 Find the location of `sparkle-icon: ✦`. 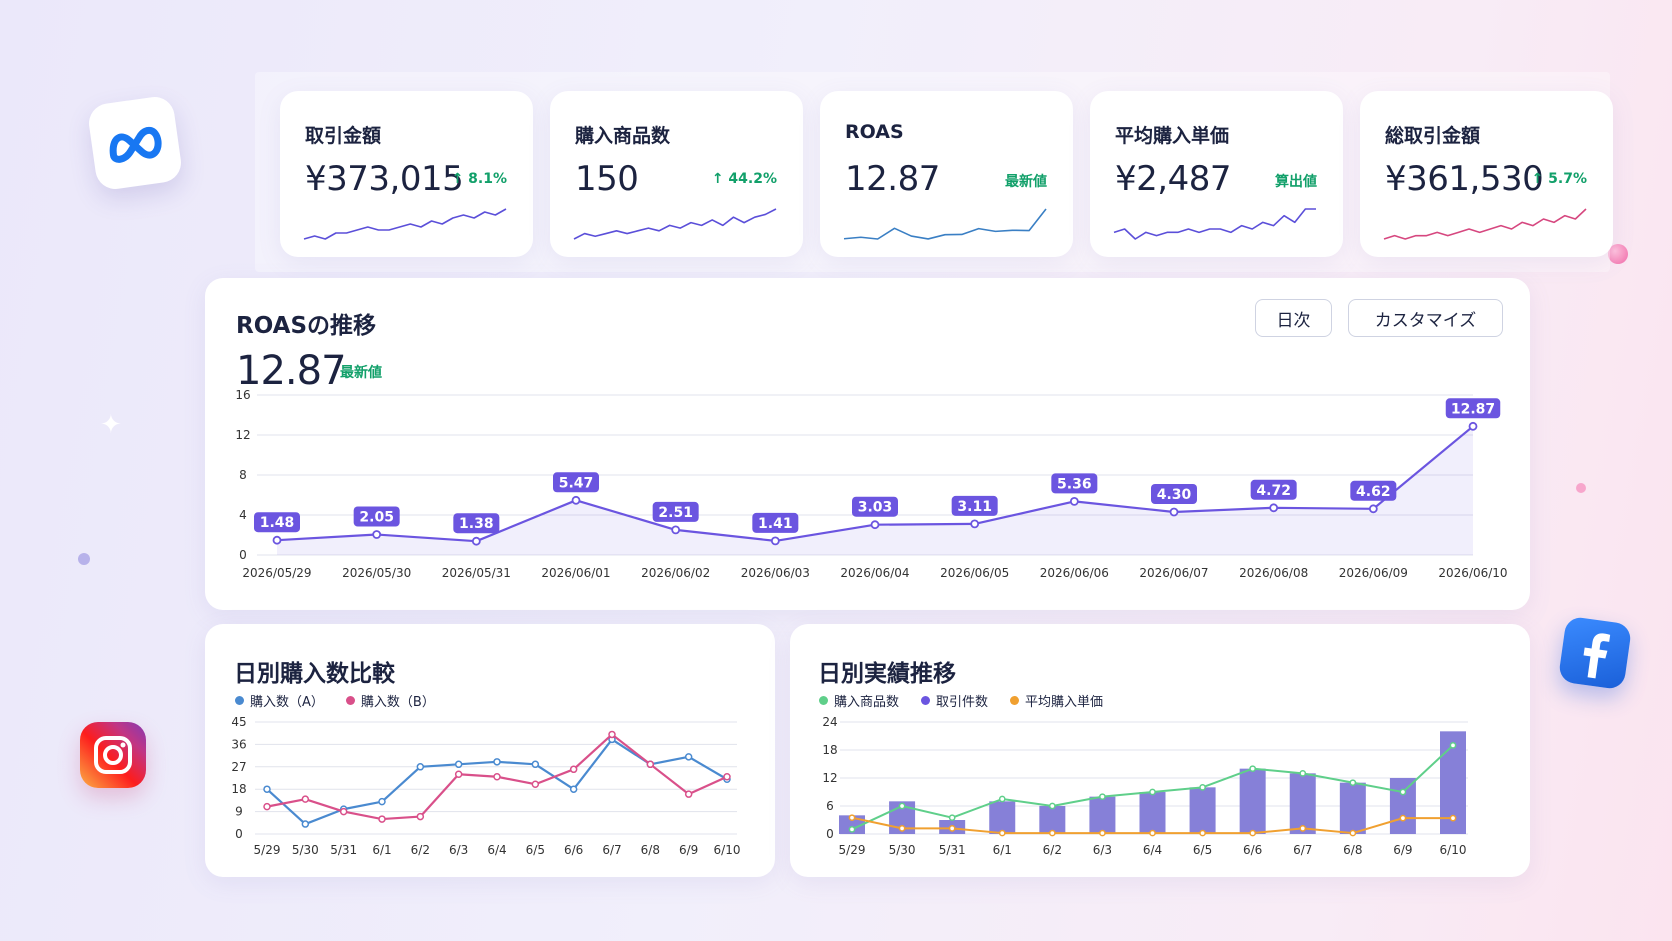

sparkle-icon: ✦ is located at coordinates (111, 425).